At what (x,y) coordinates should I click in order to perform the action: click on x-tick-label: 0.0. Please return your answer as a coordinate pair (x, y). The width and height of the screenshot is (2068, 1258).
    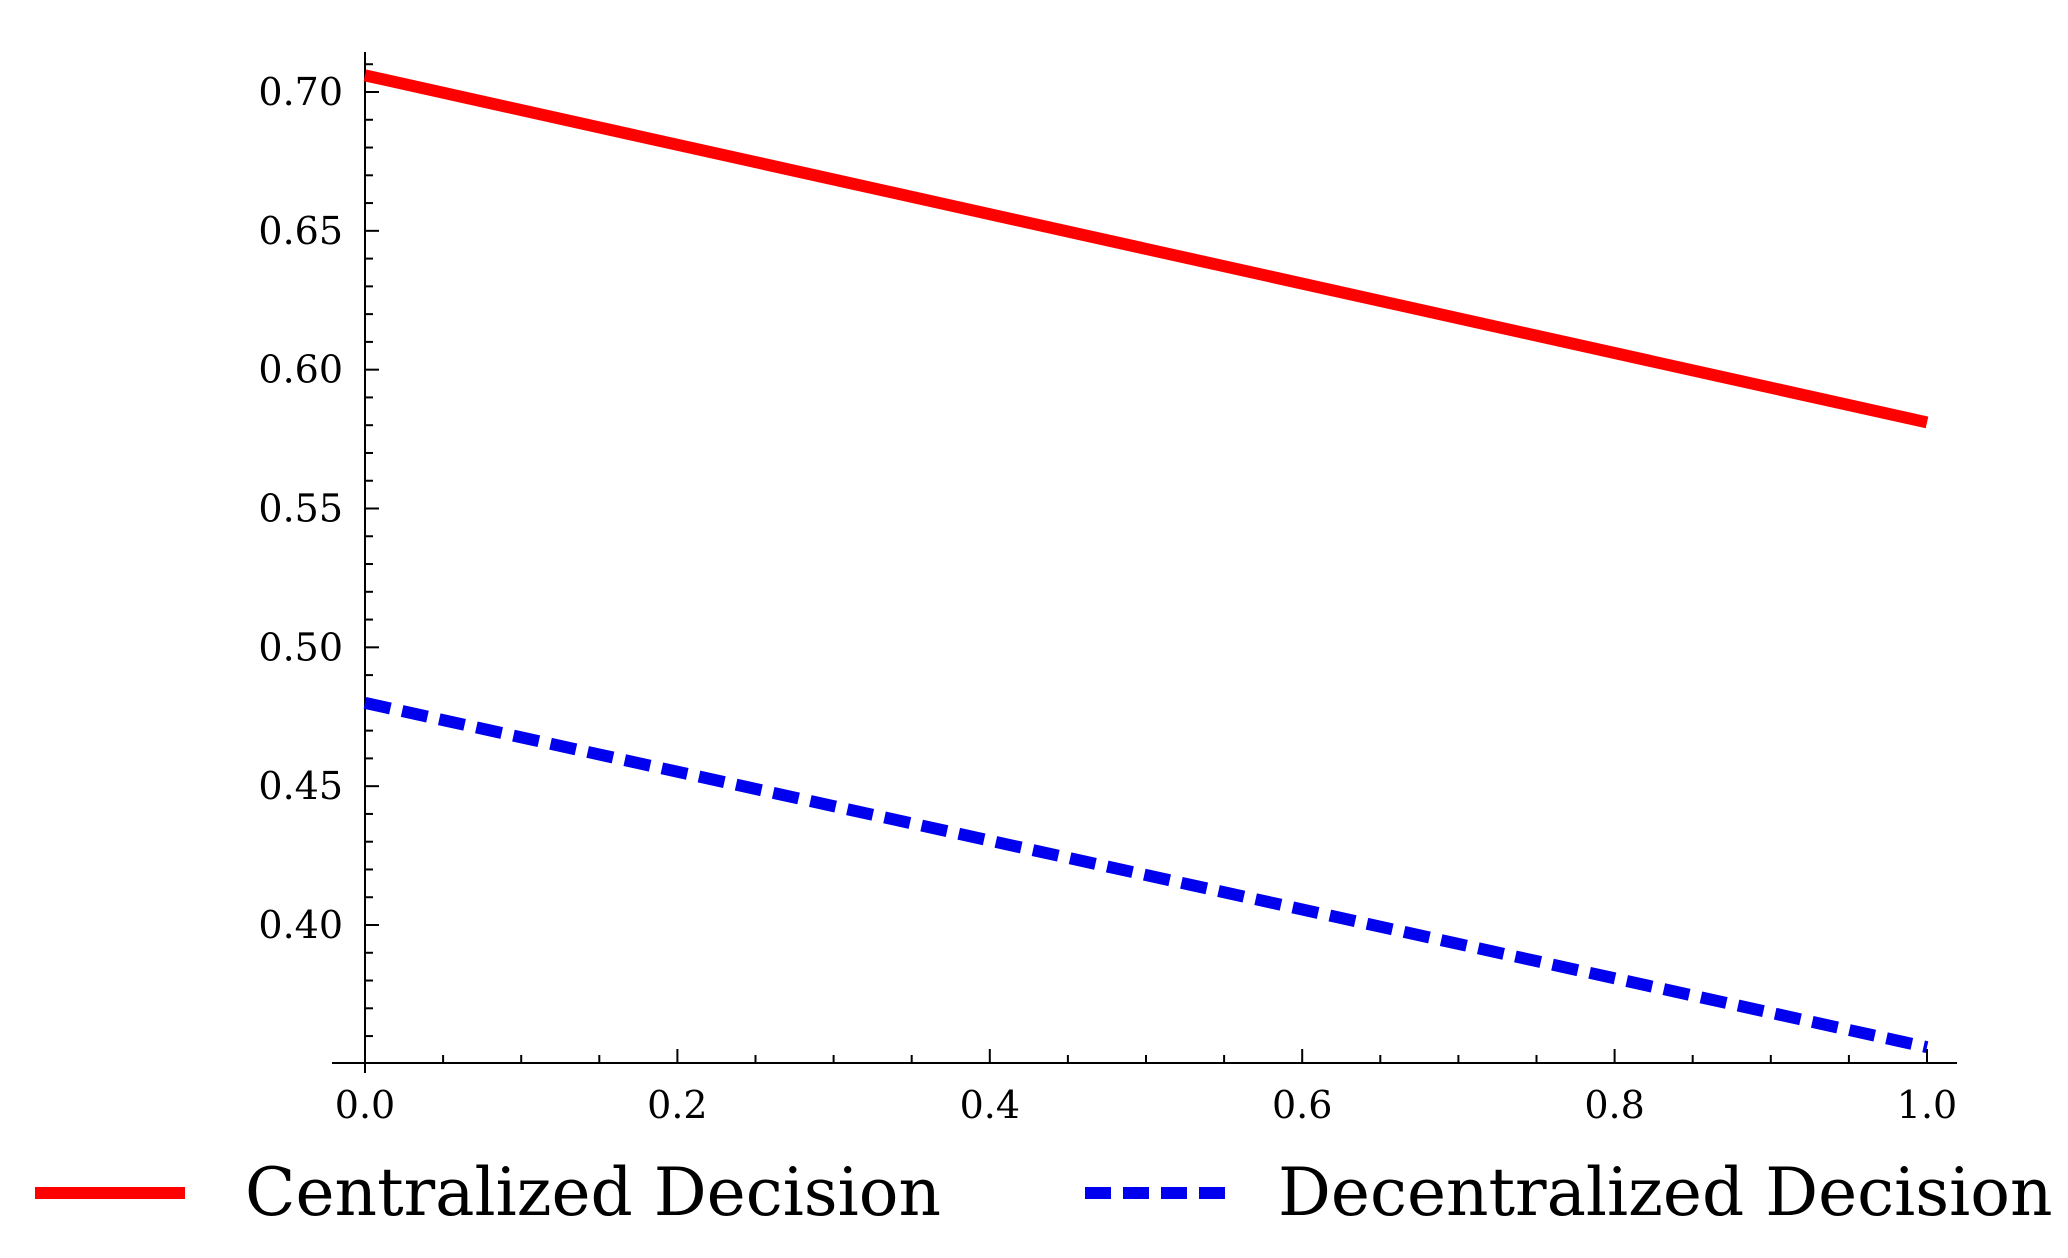
    Looking at the image, I should click on (365, 1105).